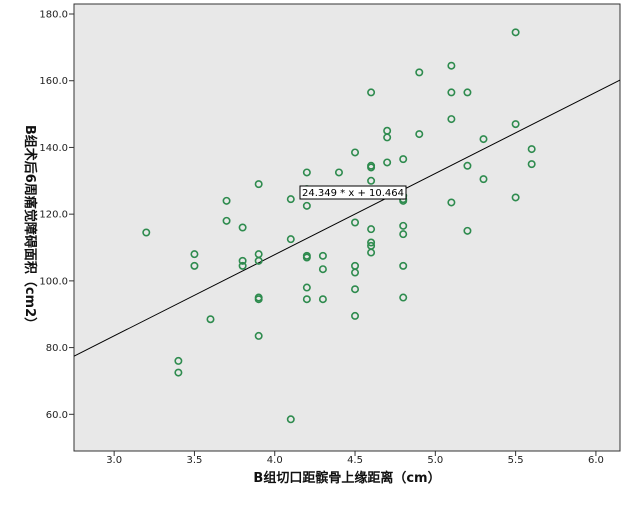 The image size is (626, 505). What do you see at coordinates (275, 460) in the screenshot?
I see `x-tick-label: 4.0` at bounding box center [275, 460].